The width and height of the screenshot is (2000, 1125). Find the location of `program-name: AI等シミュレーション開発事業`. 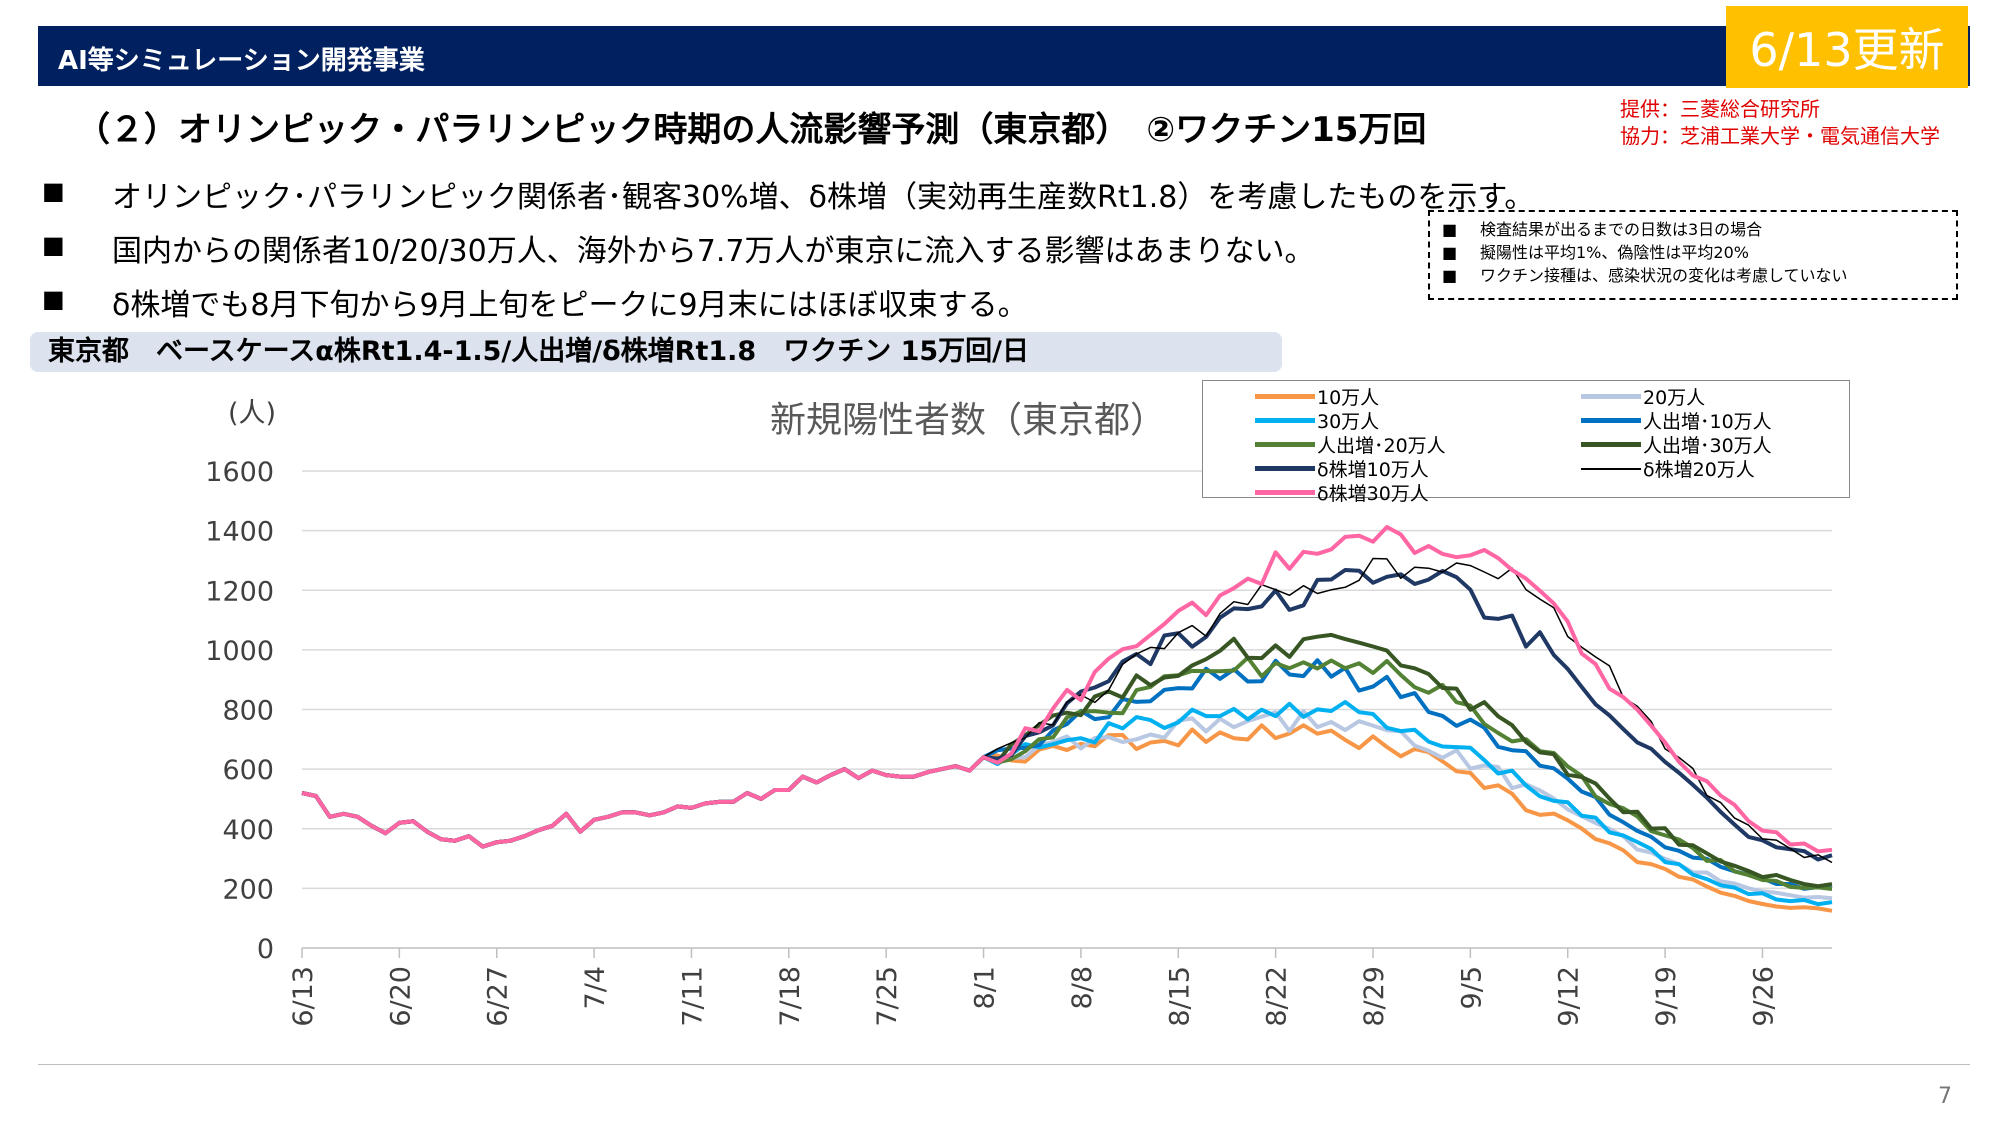

program-name: AI等シミュレーション開発事業 is located at coordinates (241, 61).